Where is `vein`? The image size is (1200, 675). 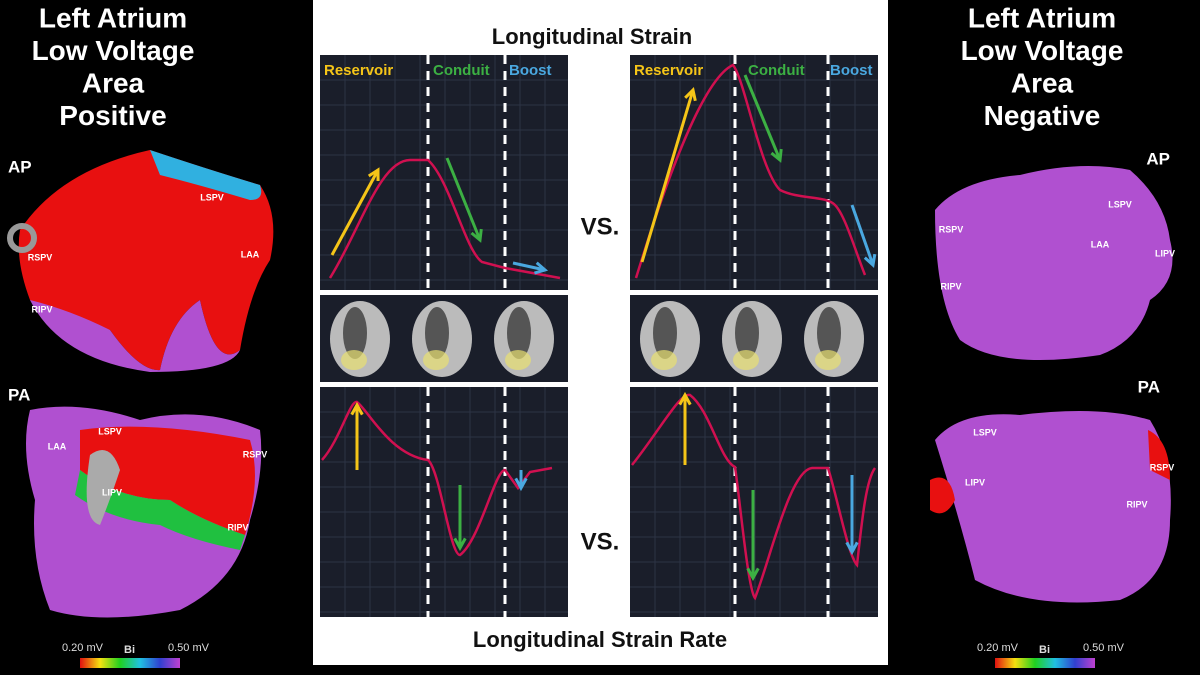 vein is located at coordinates (103, 487).